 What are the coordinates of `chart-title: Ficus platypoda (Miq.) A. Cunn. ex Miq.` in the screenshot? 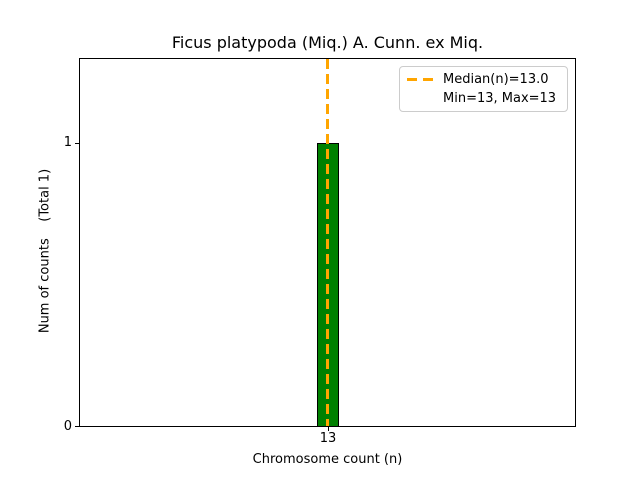 It's located at (327, 42).